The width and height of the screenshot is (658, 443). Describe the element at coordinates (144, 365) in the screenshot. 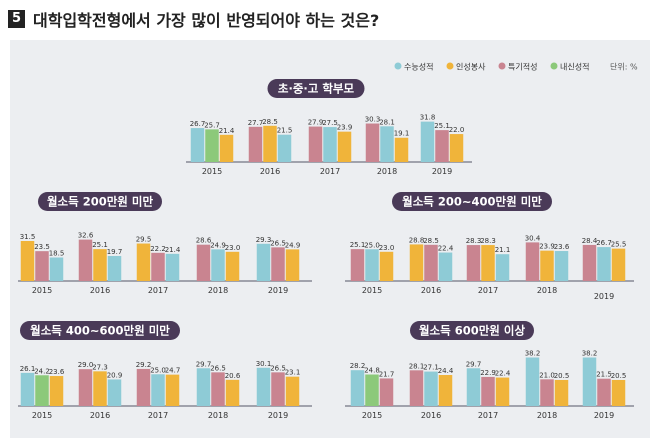

I see `data-label: 29.2` at that location.